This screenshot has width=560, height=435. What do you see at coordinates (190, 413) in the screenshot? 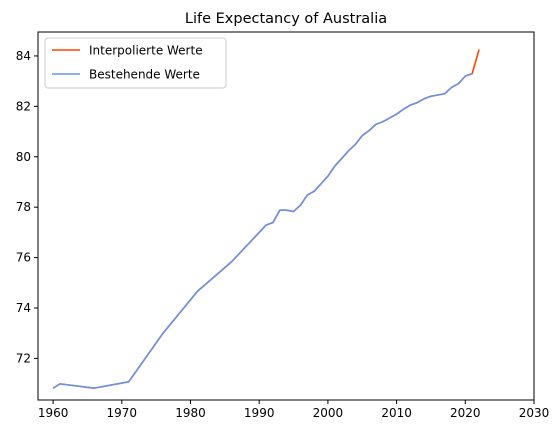
I see `x-tick-label: 1980` at bounding box center [190, 413].